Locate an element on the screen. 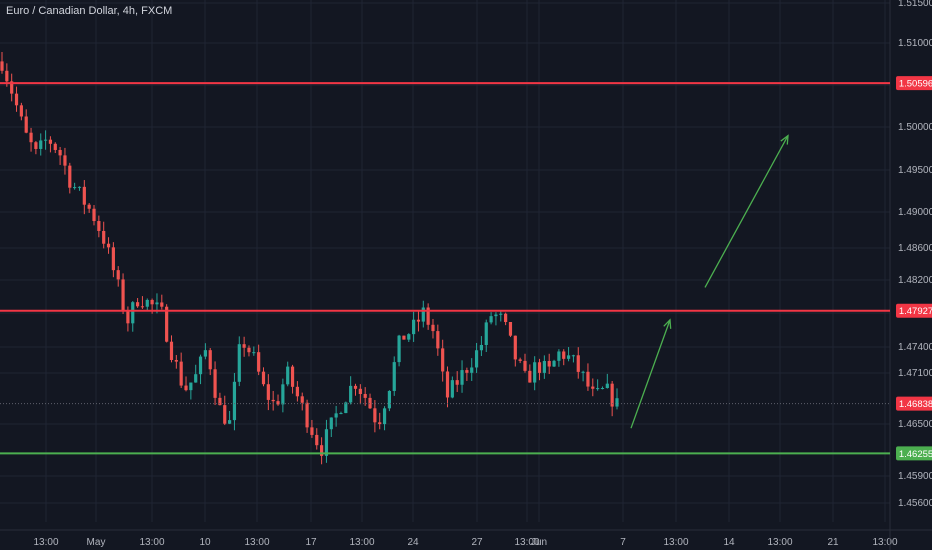 The height and width of the screenshot is (550, 932). x-tick-label: 17 is located at coordinates (311, 542).